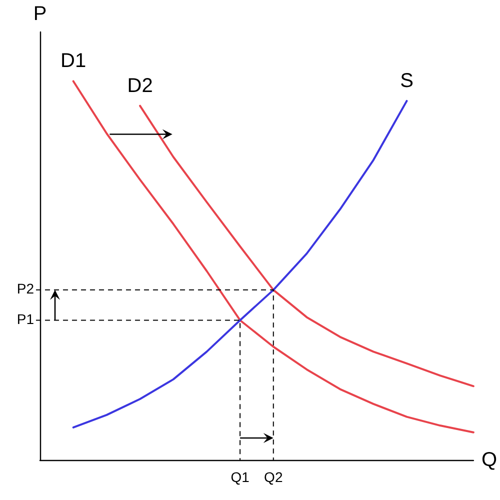  Describe the element at coordinates (40, 14) in the screenshot. I see `y-axis-title: P` at that location.